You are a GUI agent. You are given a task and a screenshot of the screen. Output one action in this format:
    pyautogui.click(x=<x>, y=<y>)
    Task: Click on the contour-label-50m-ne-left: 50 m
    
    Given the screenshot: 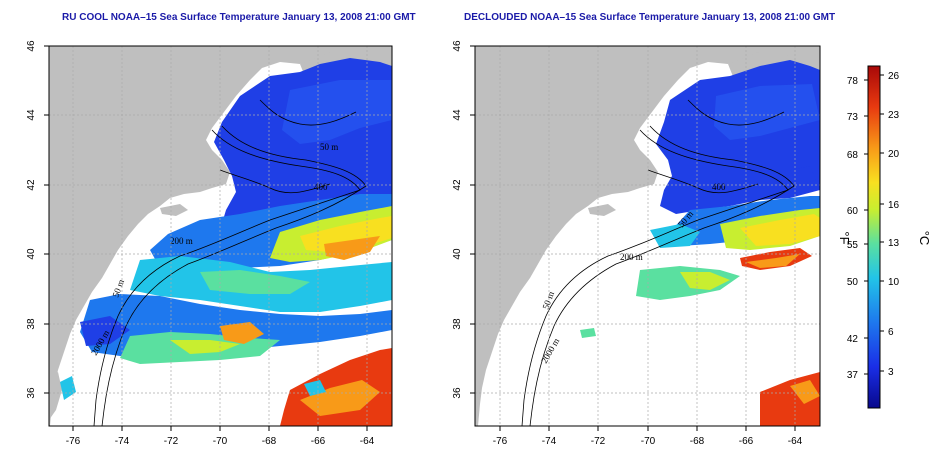 What is the action you would take?
    pyautogui.click(x=329, y=147)
    